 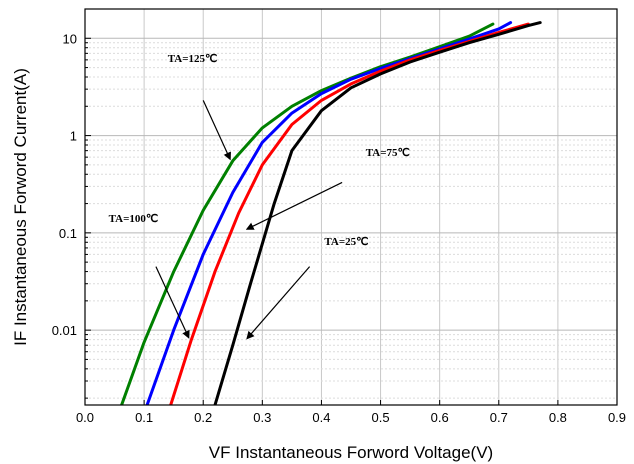 What do you see at coordinates (64, 330) in the screenshot?
I see `y-tick-label: 0.01` at bounding box center [64, 330].